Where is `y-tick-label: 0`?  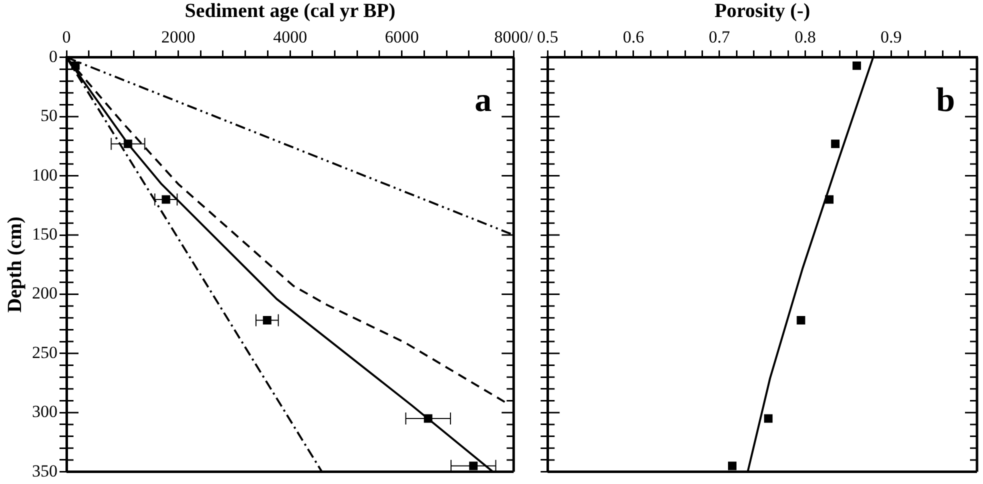
y-tick-label: 0 is located at coordinates (53, 56).